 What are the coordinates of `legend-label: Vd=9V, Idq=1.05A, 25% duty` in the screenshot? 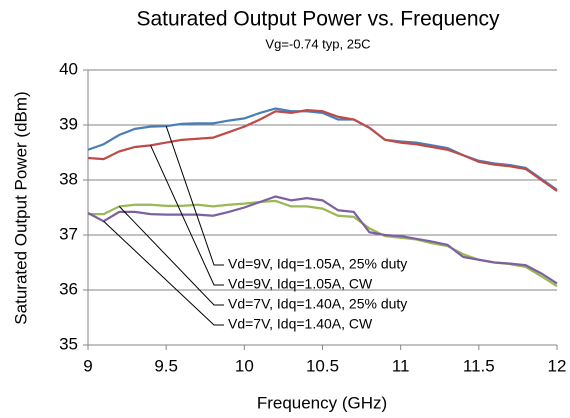 It's located at (317, 264).